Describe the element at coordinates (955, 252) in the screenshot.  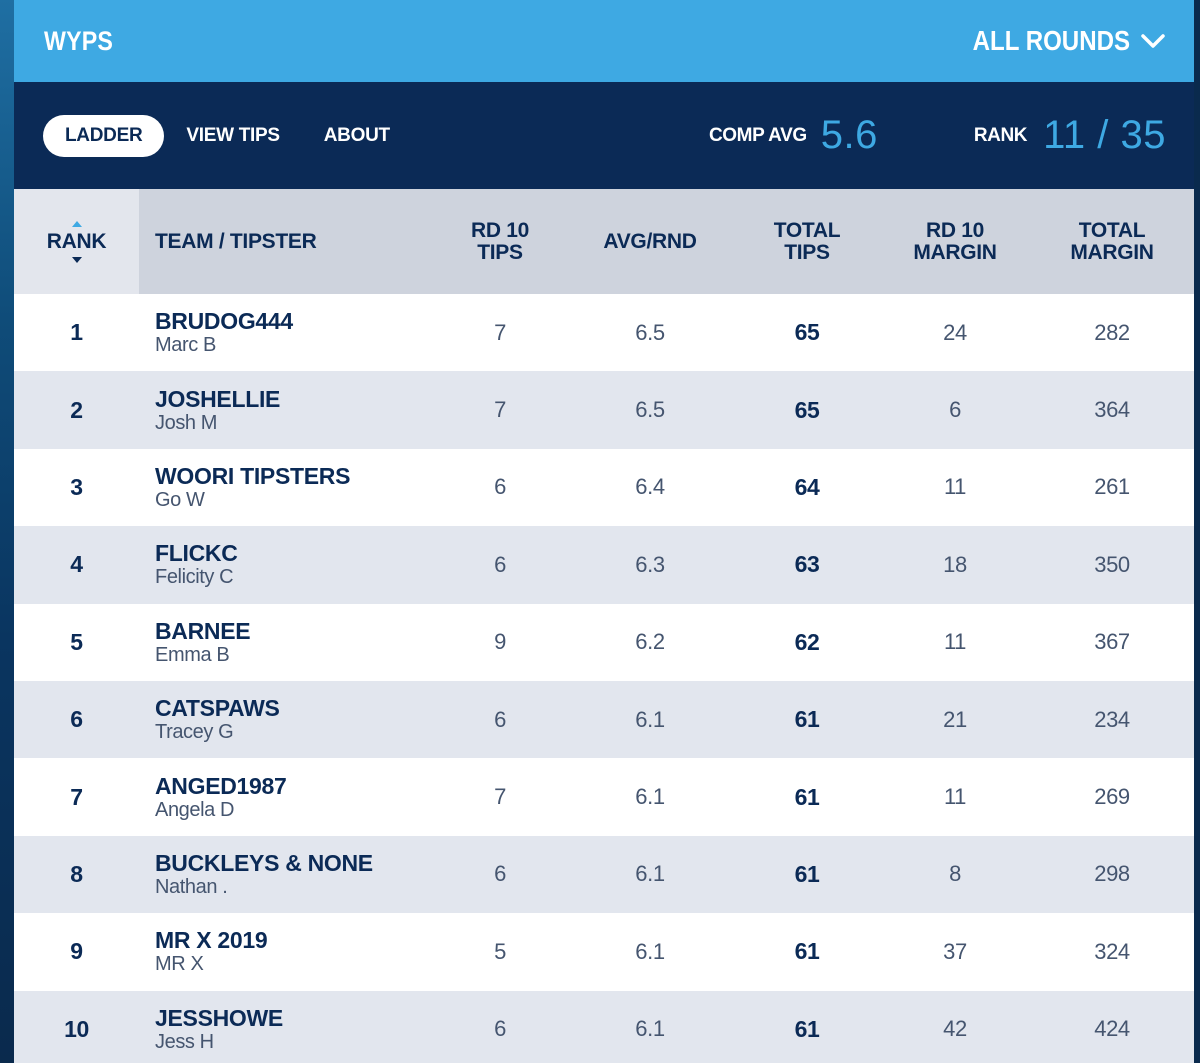
I see `column-header-rd-margin-line2: MARGIN` at that location.